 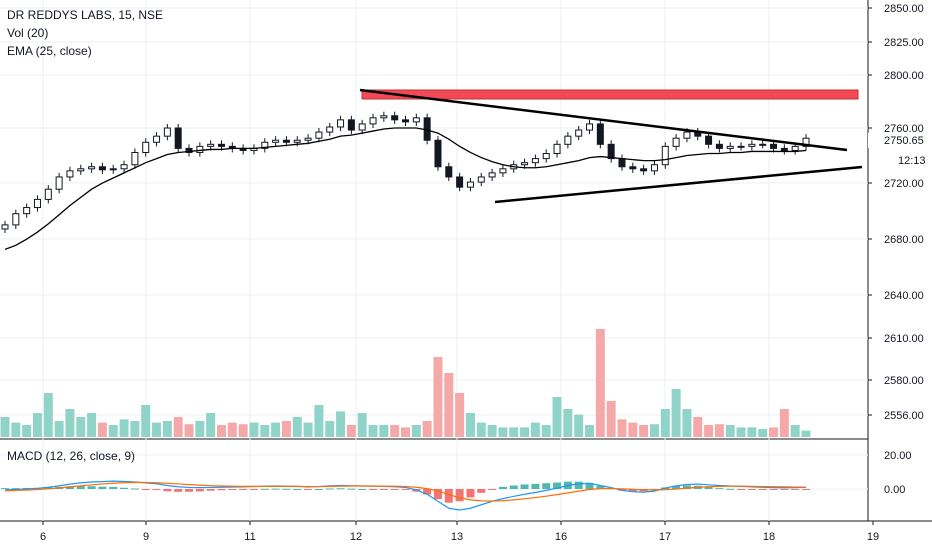 I want to click on price-tick-label: 2610.00, so click(x=904, y=339).